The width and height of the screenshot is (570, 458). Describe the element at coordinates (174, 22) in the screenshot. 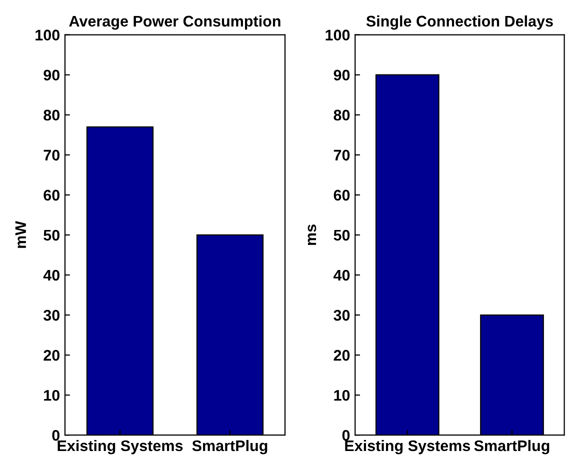

I see `chart-title: Average Power Consumption` at that location.